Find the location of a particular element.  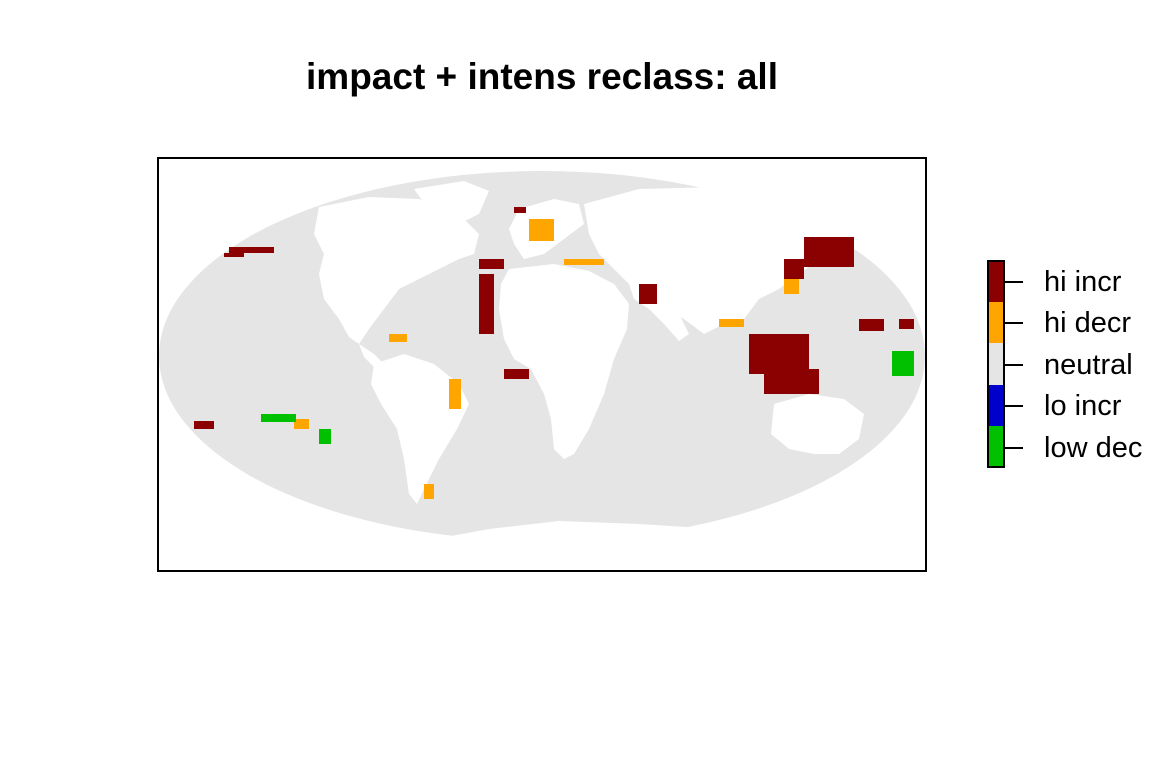

legend-border is located at coordinates (996, 364).